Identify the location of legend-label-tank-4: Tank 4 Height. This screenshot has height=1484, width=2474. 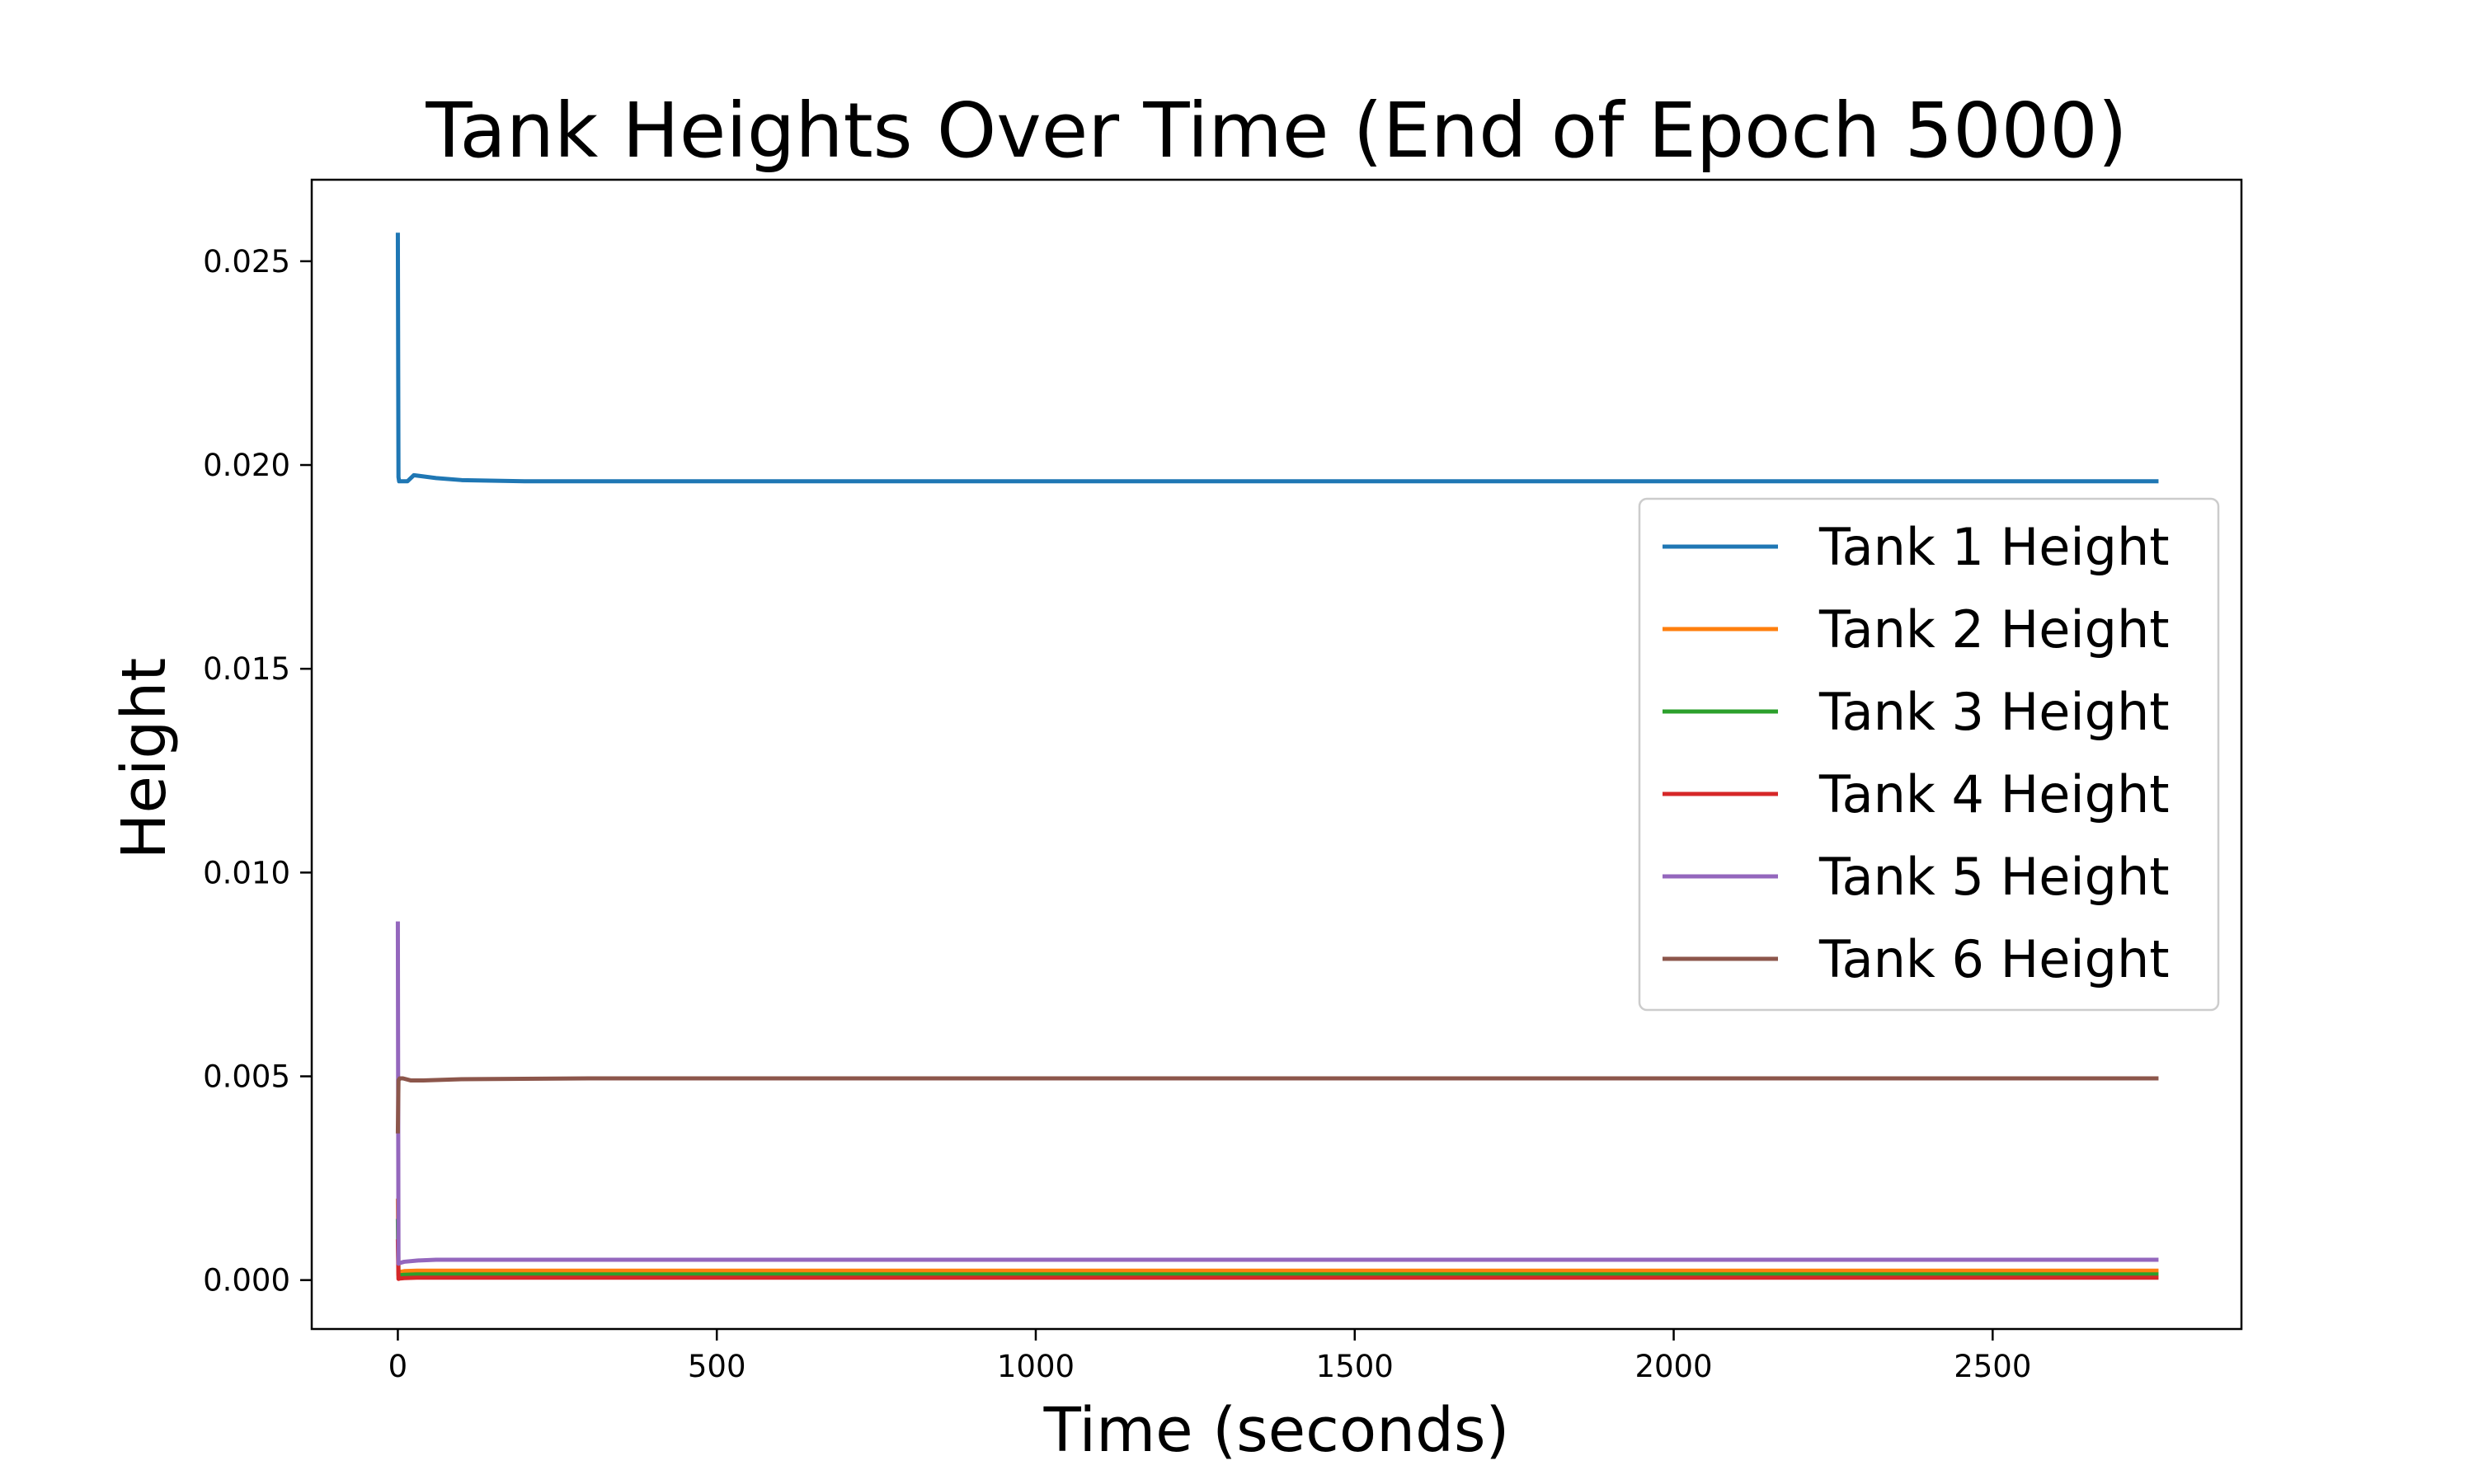
(1994, 794).